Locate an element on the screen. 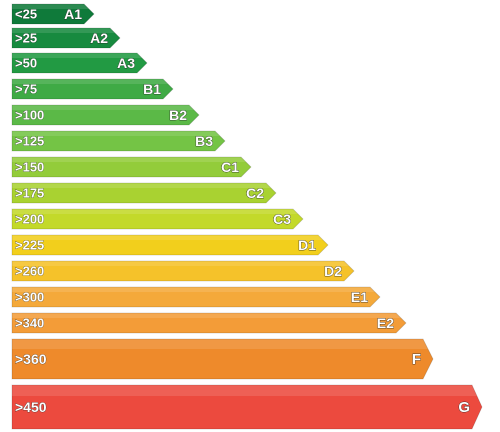  band-range-label: >150 is located at coordinates (29, 167).